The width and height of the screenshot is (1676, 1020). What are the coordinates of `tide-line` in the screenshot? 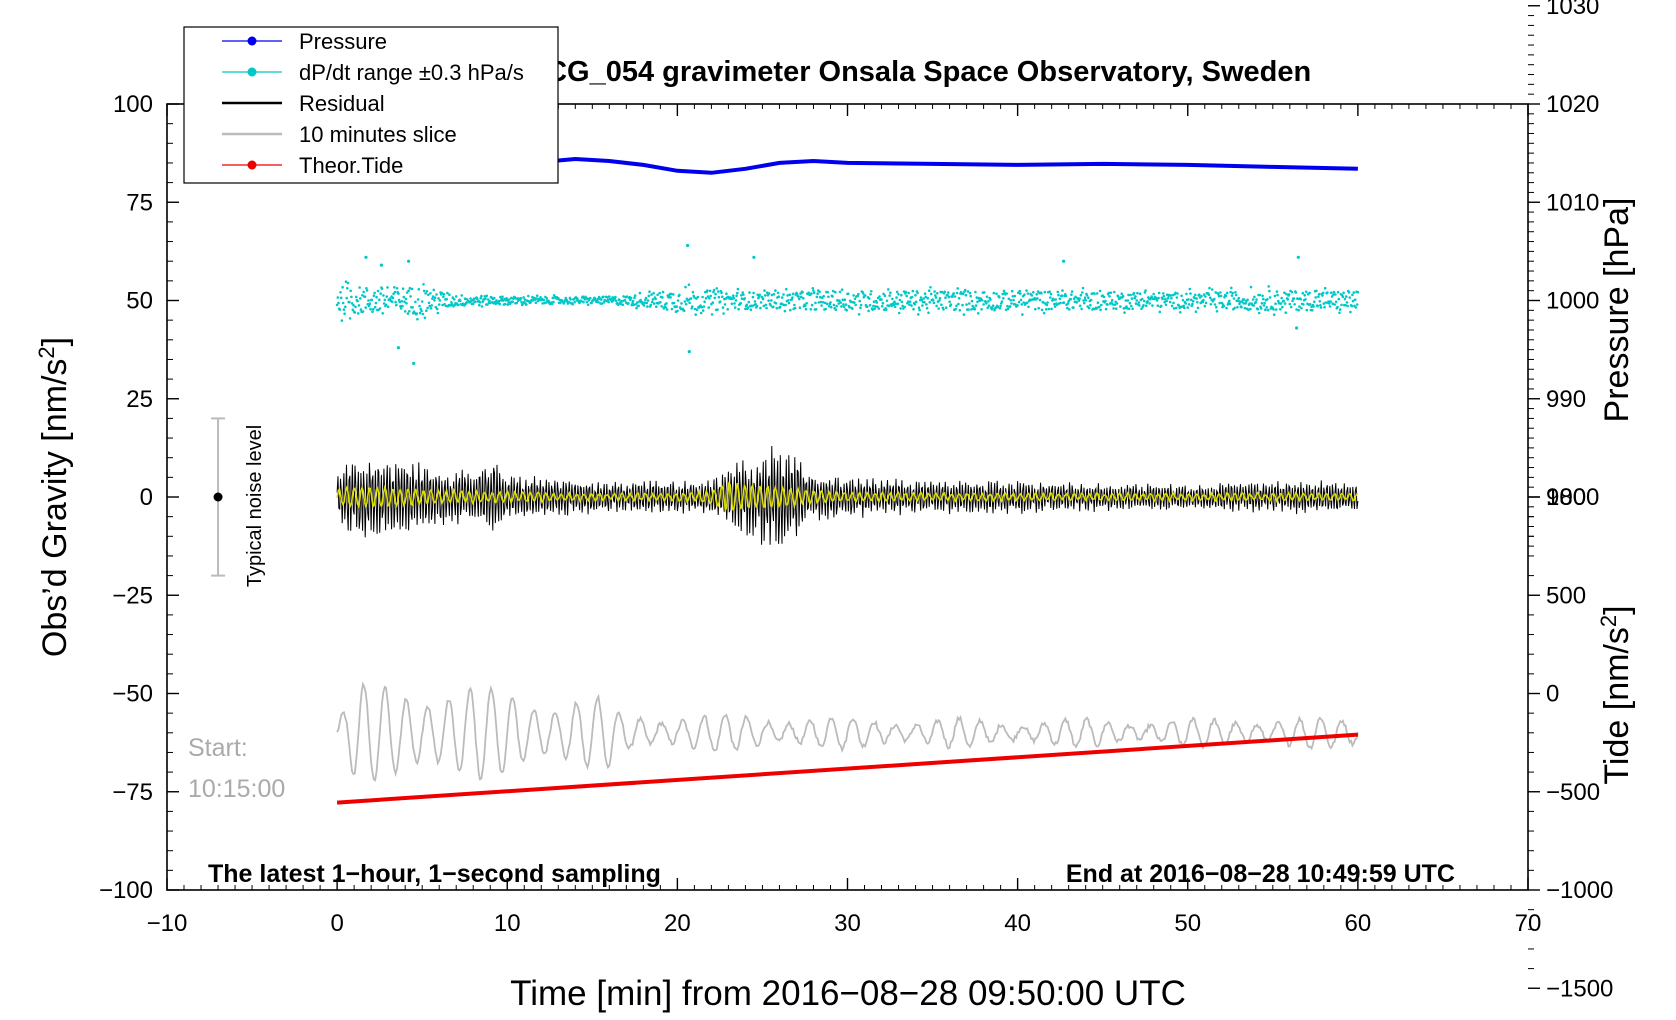 It's located at (847, 768).